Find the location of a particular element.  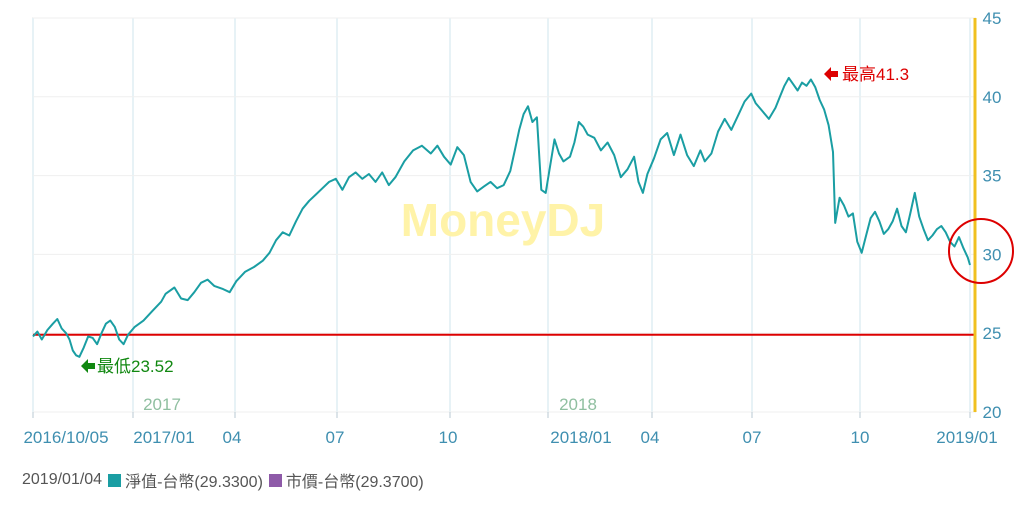

year-label: 2018 is located at coordinates (578, 404).